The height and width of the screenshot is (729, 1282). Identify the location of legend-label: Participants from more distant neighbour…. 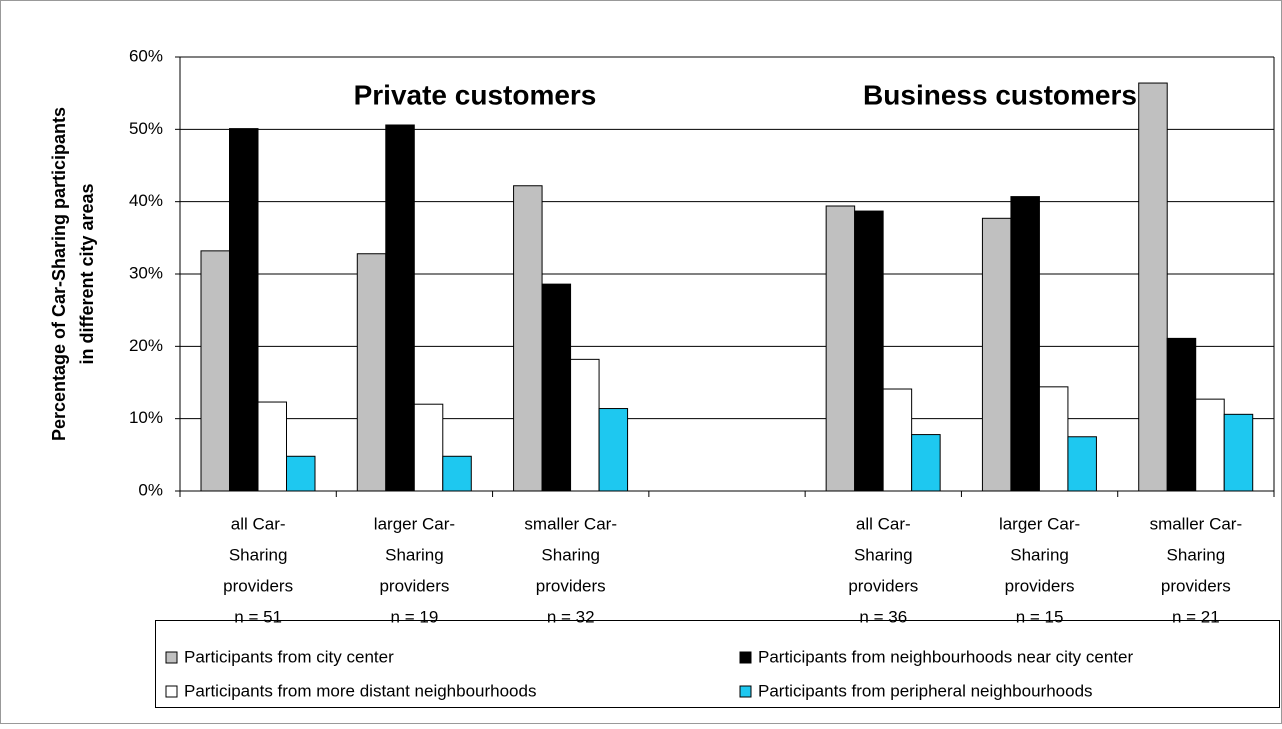
(360, 690).